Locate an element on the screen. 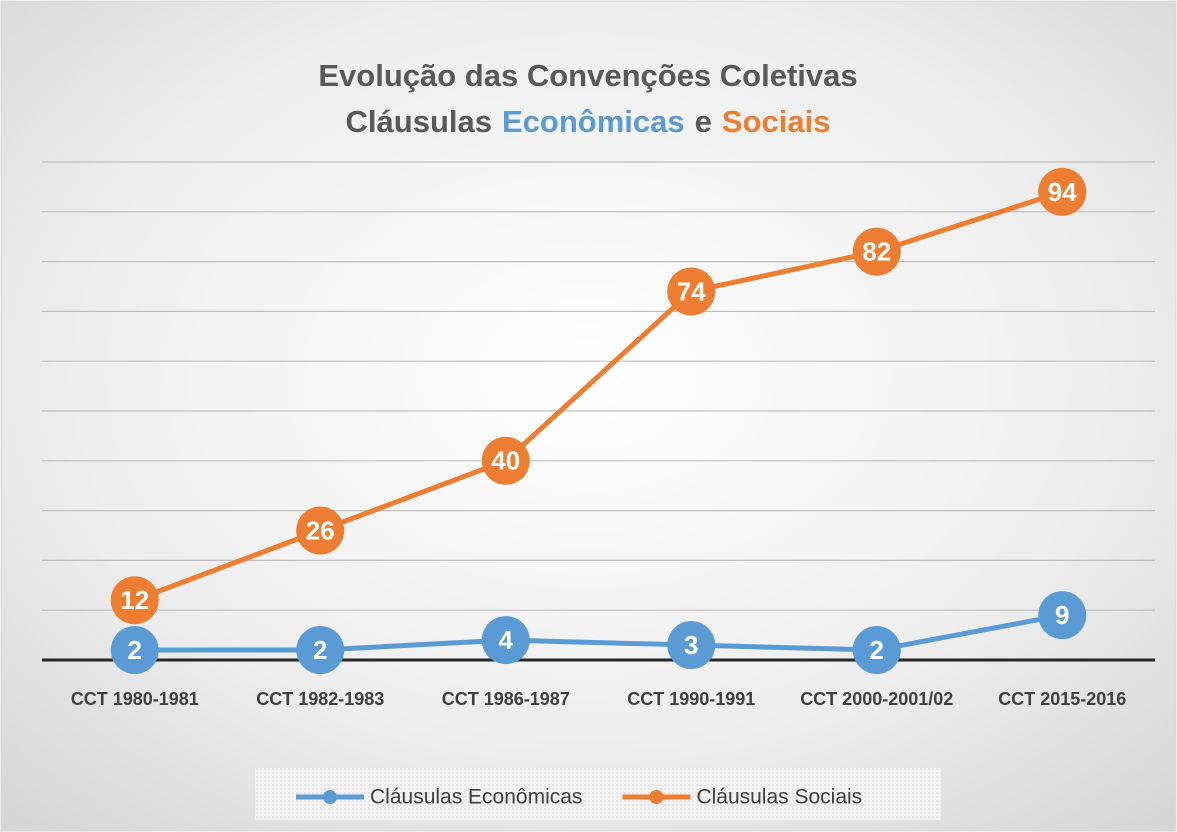 Image resolution: width=1177 pixels, height=832 pixels. data-label: 26 is located at coordinates (320, 530).